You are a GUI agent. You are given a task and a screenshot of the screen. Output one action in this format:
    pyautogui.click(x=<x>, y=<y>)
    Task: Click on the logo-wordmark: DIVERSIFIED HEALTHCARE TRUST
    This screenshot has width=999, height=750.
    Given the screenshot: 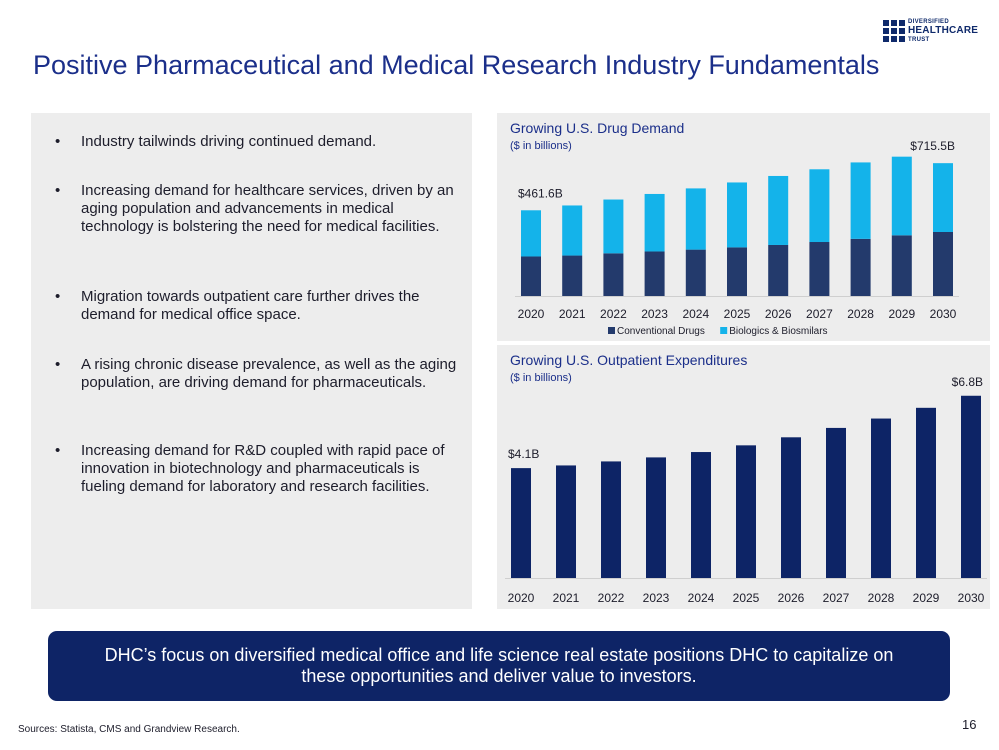 What is the action you would take?
    pyautogui.click(x=943, y=30)
    